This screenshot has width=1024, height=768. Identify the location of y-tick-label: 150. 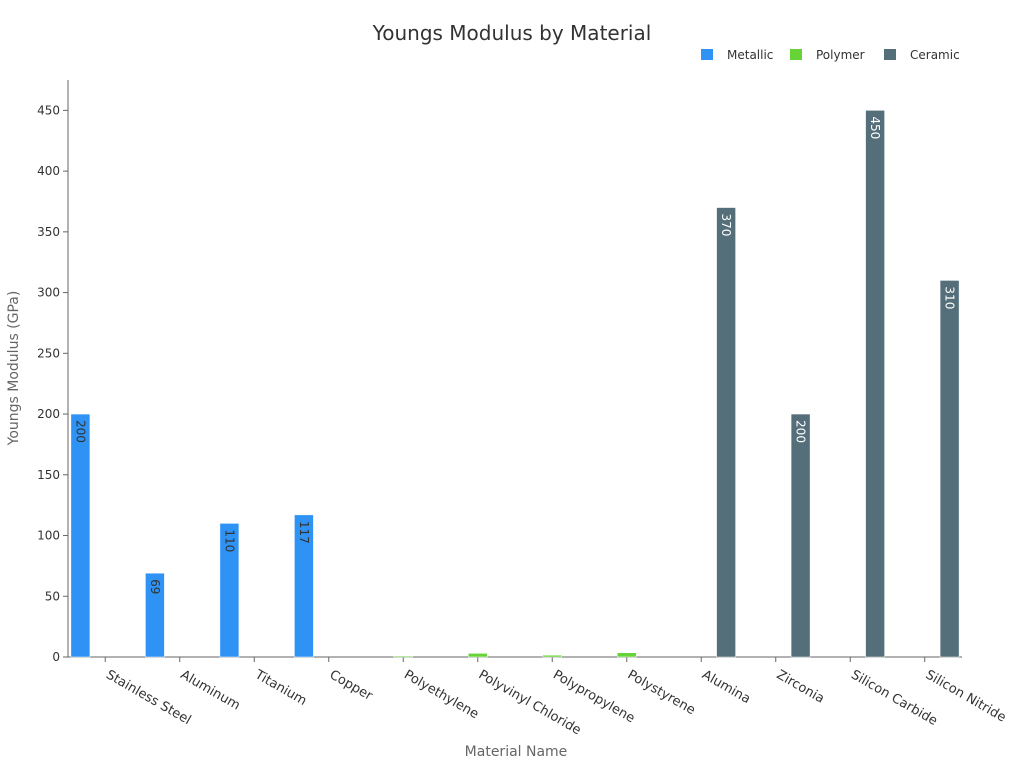
(48, 475).